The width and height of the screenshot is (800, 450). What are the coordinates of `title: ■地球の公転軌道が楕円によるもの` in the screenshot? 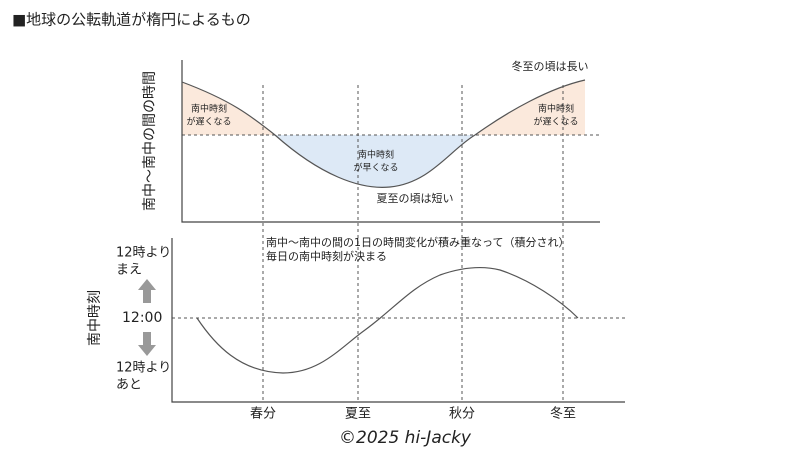 It's located at (131, 20).